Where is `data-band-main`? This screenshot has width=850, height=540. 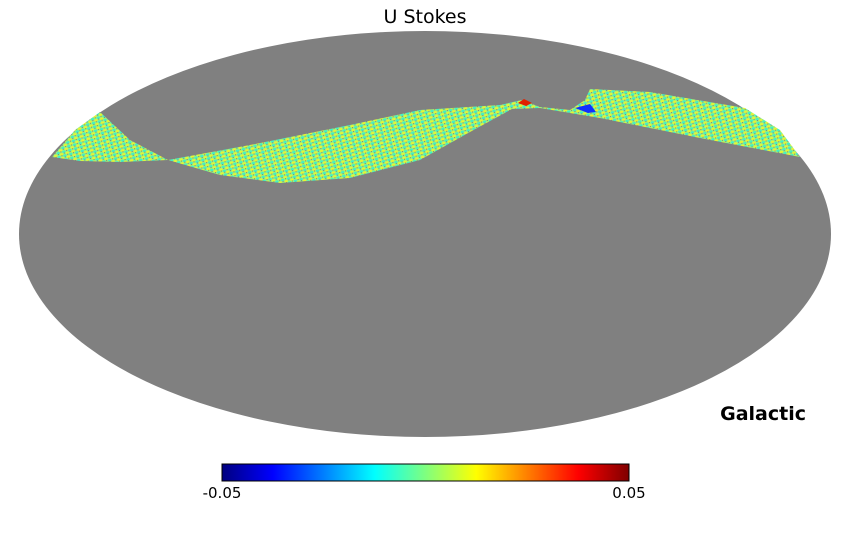
data-band-main is located at coordinates (484, 136).